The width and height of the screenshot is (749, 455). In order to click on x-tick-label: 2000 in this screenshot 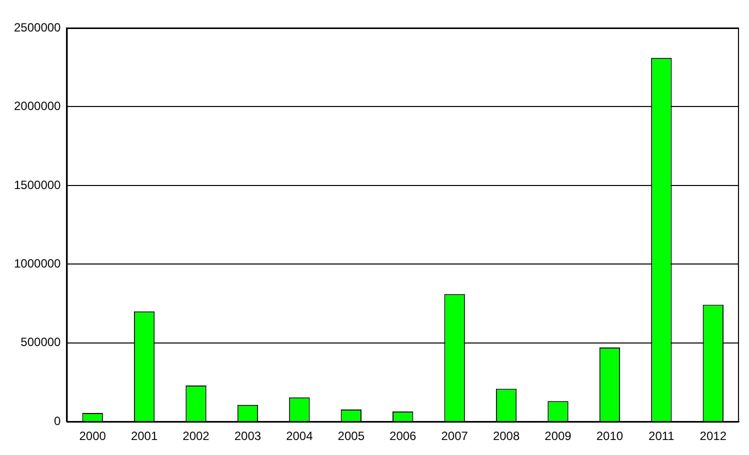, I will do `click(92, 436)`.